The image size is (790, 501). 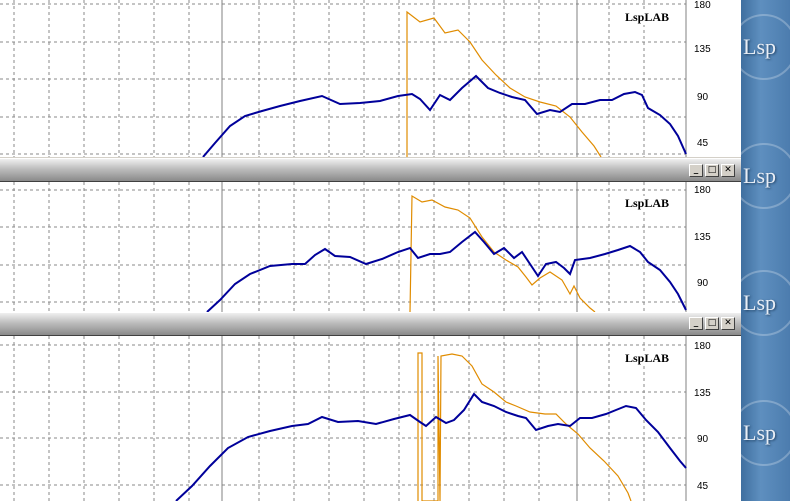 What do you see at coordinates (370, 324) in the screenshot?
I see `window-titlebar-3: _ □ ✕` at bounding box center [370, 324].